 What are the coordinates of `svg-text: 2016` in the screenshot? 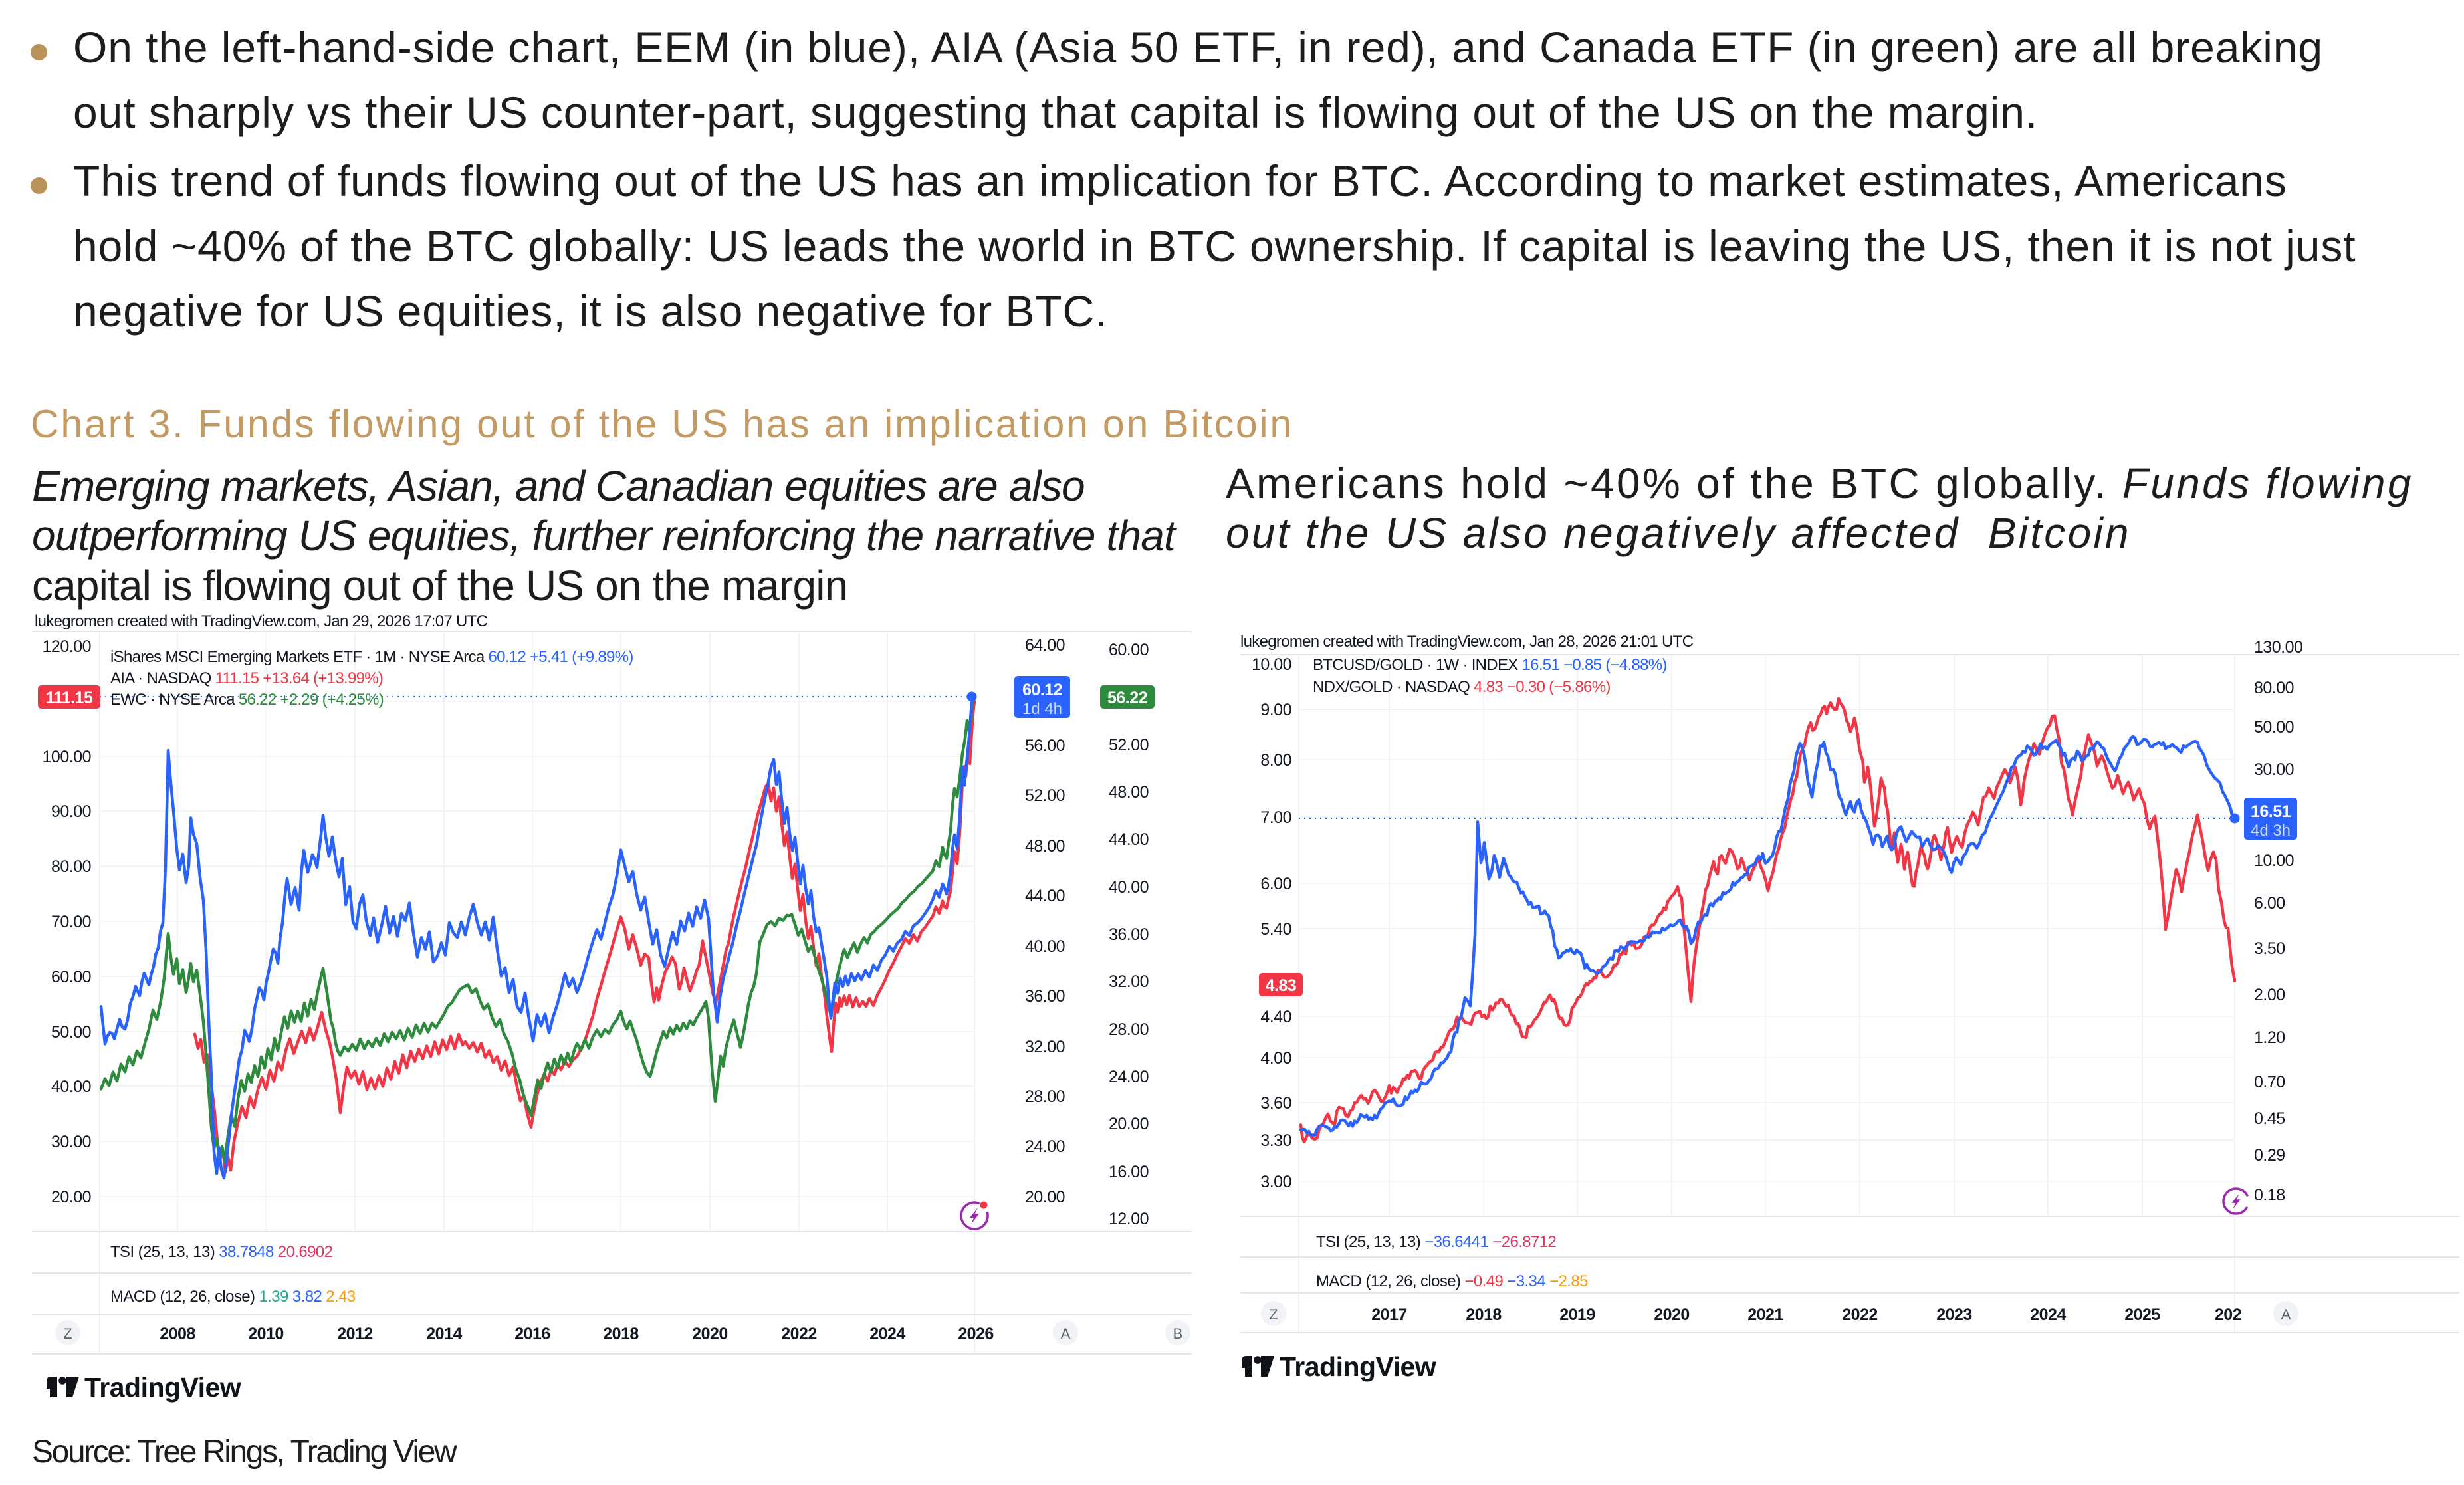 It's located at (532, 1334).